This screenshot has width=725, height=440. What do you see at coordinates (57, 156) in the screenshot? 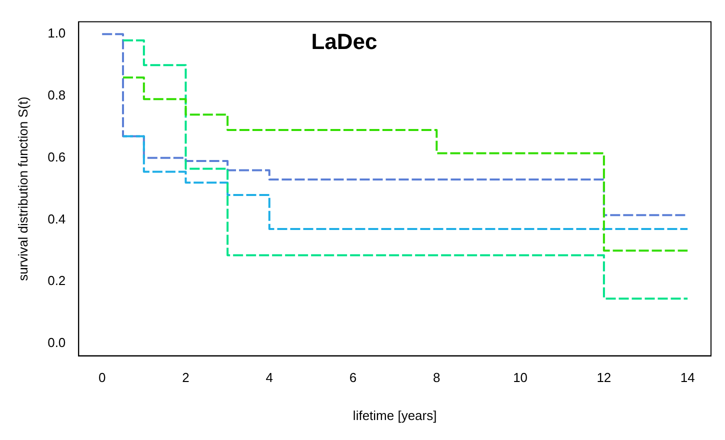
I see `y-tick-label: 0.6` at bounding box center [57, 156].